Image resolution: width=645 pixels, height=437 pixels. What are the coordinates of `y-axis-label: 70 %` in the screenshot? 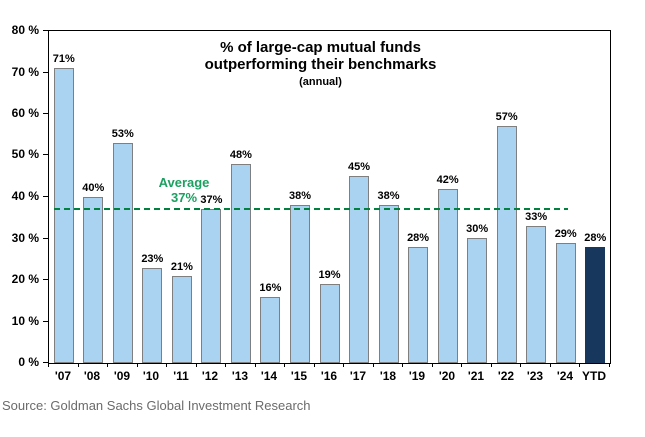 It's located at (25, 72).